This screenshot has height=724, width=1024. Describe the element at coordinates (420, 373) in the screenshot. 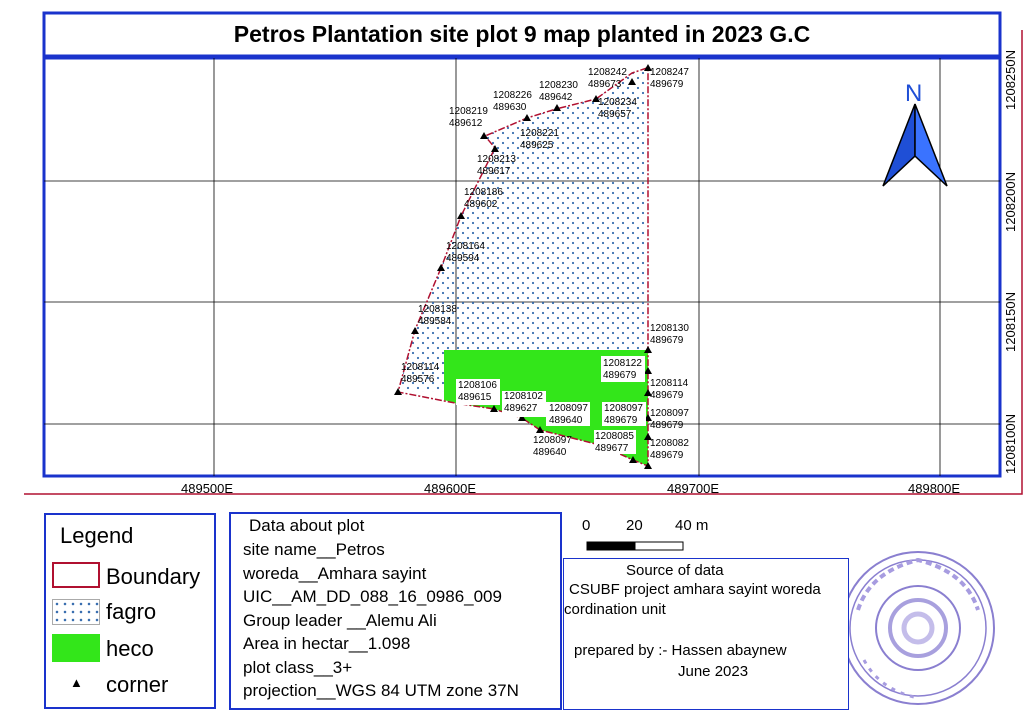

I see `corner-label: 1208114 489576` at that location.